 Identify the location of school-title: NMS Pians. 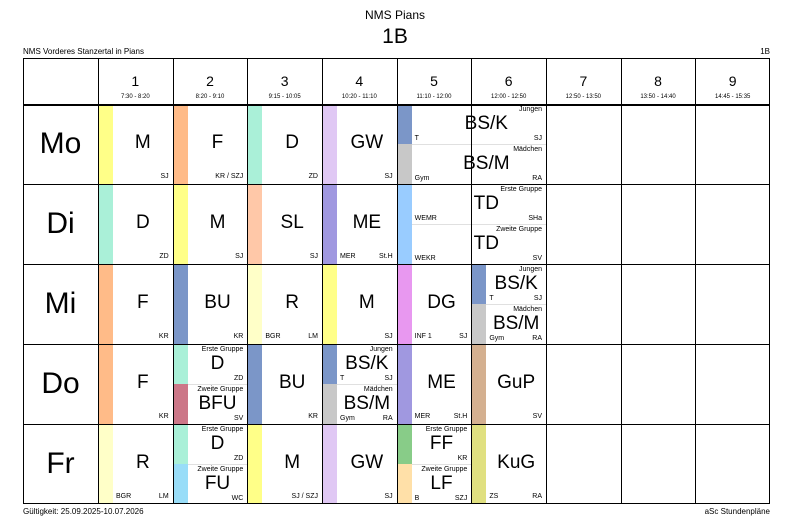
(395, 15).